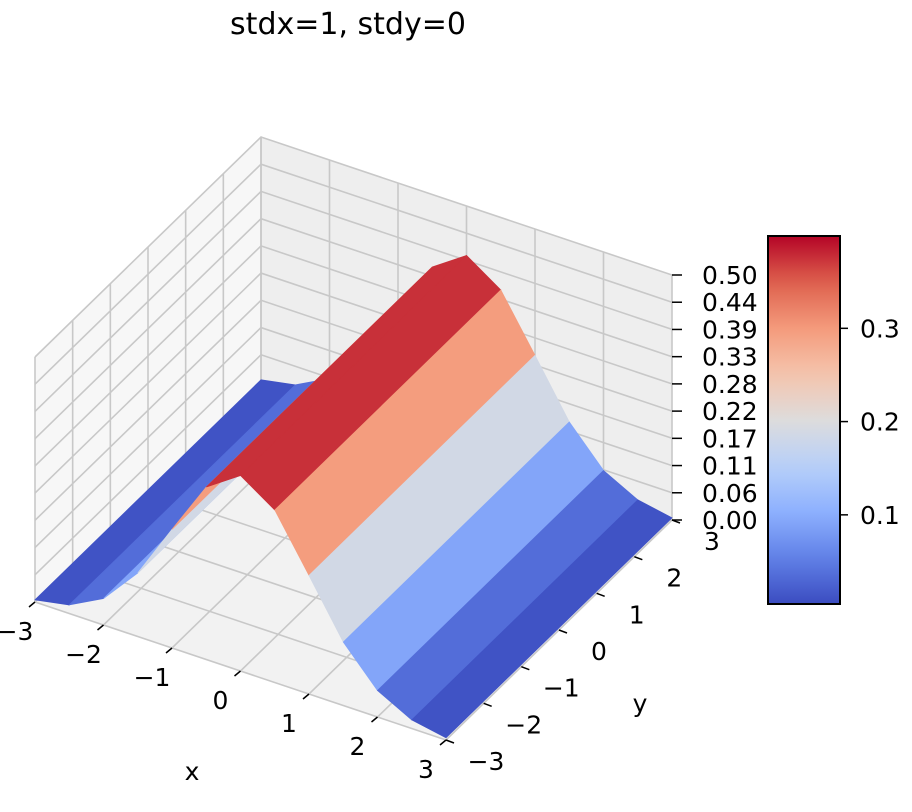 Image resolution: width=912 pixels, height=812 pixels. Describe the element at coordinates (486, 761) in the screenshot. I see `y-tick-label: −3` at that location.